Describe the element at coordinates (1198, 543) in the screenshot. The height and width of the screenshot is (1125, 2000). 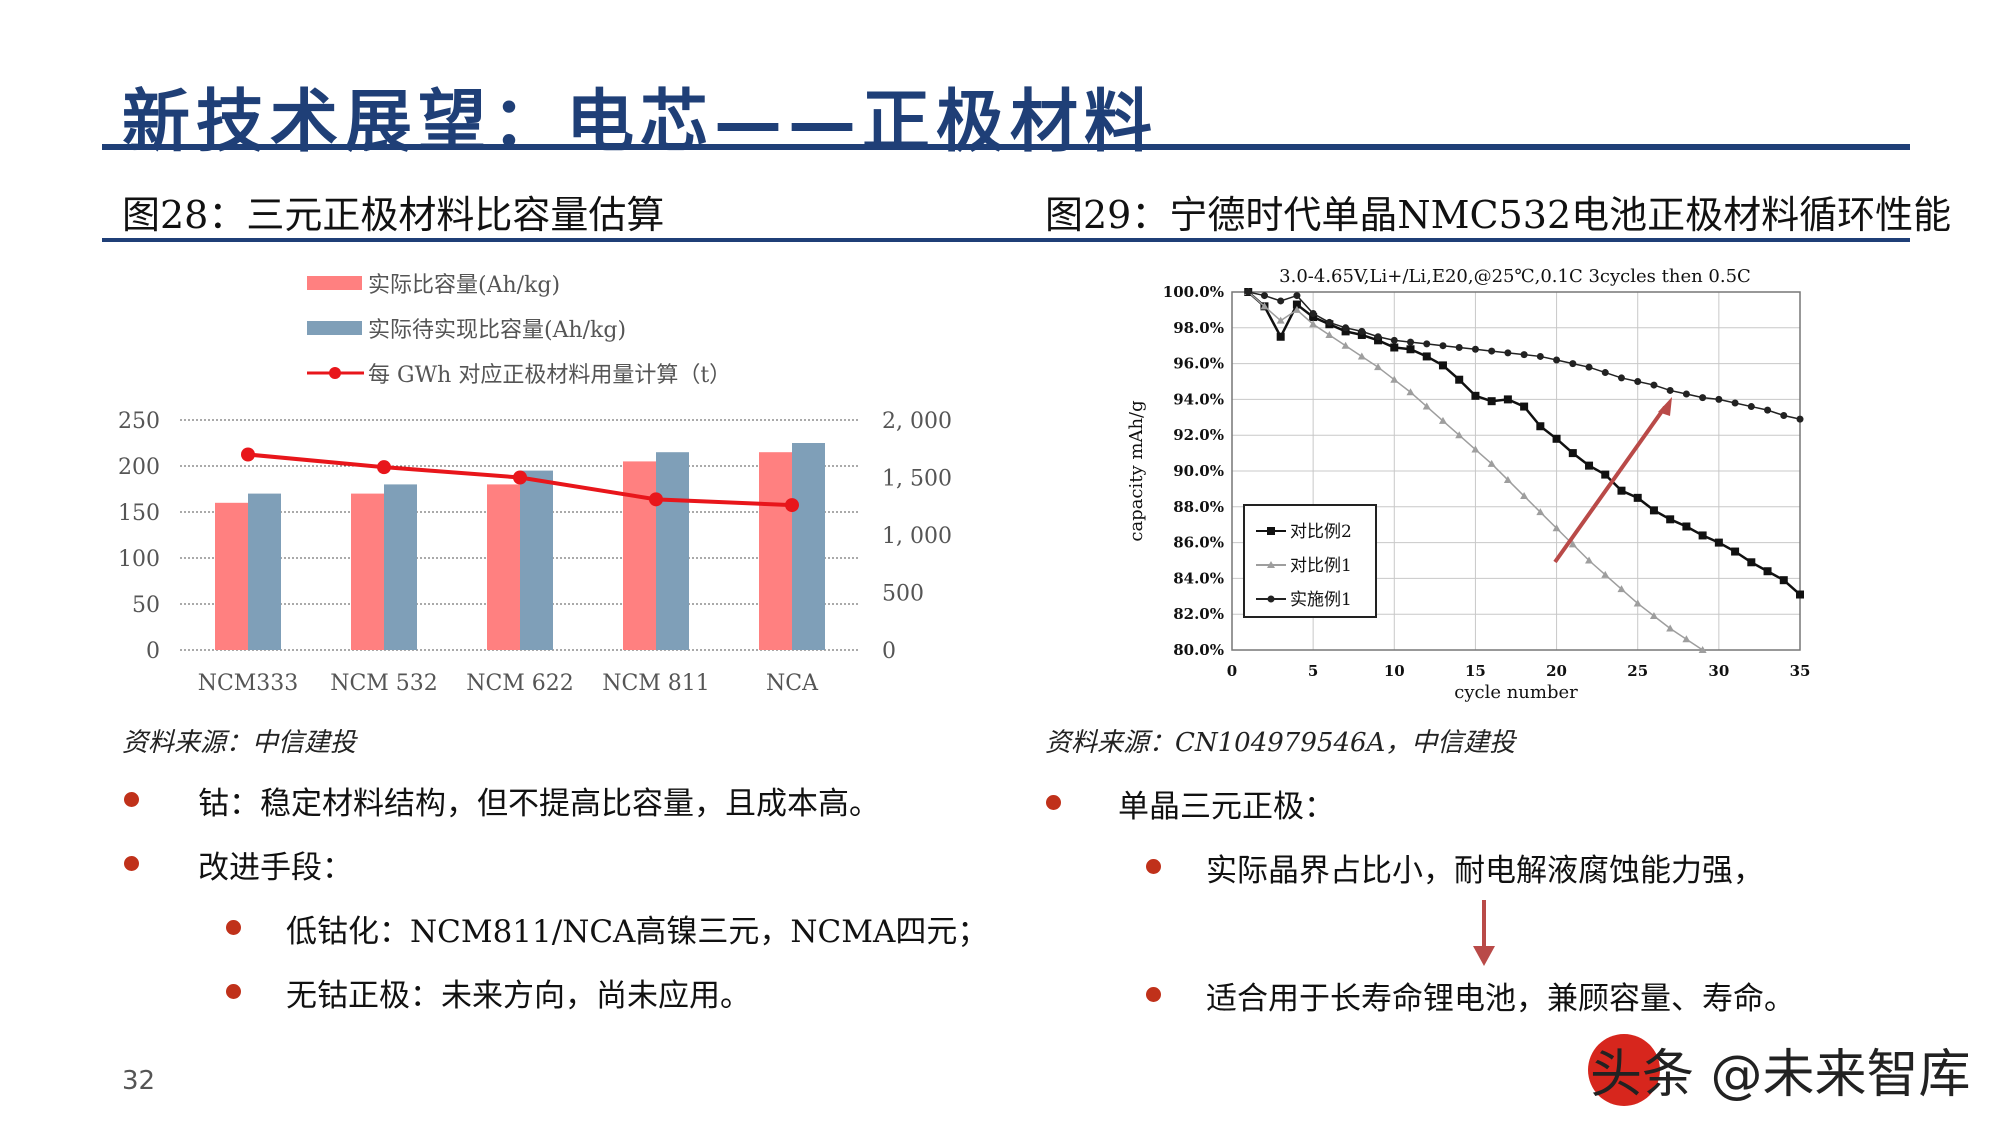
I see `y-tick-label: 86.0%` at that location.